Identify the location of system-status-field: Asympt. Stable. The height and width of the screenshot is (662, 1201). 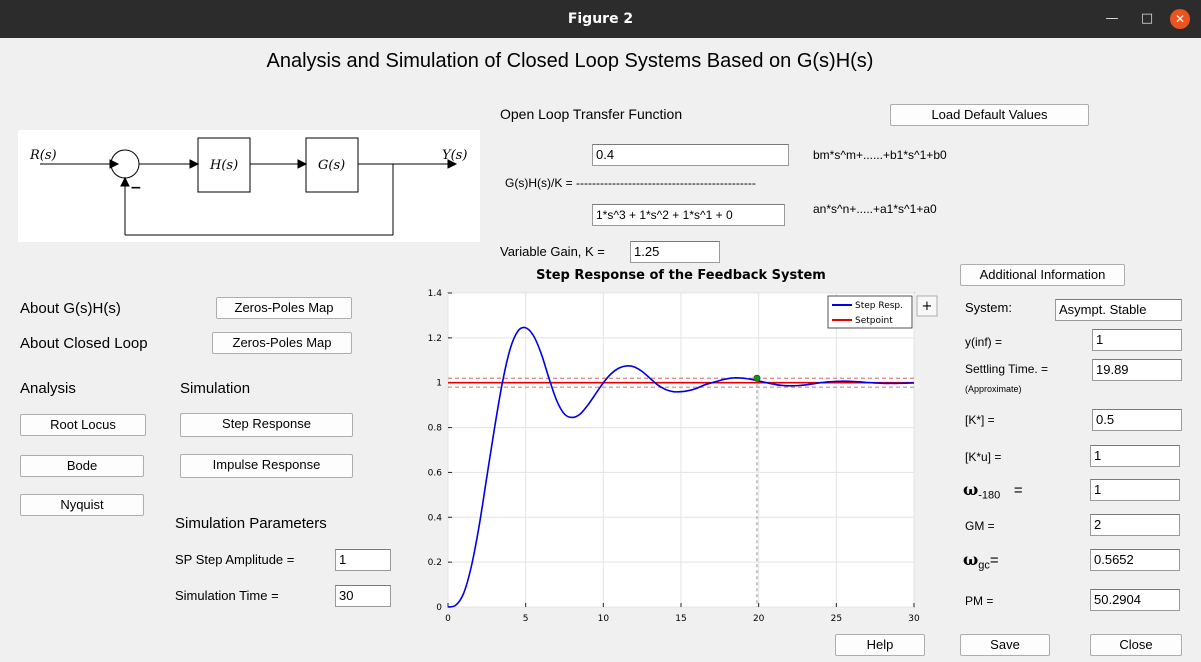
(1118, 310).